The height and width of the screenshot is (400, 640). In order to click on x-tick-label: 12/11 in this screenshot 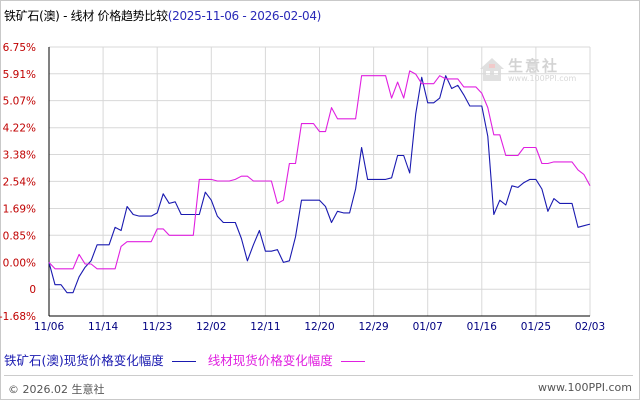, I will do `click(265, 327)`.